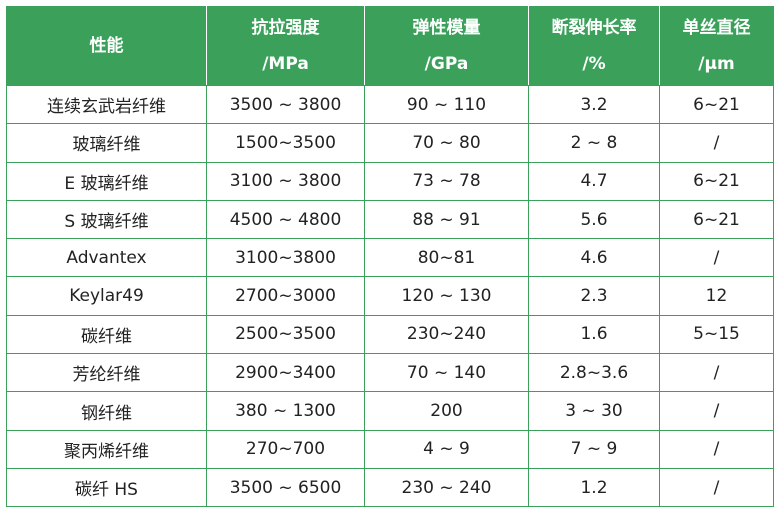 The image size is (779, 522). Describe the element at coordinates (106, 411) in the screenshot. I see `cell-fiber-name: 钢纤维` at that location.